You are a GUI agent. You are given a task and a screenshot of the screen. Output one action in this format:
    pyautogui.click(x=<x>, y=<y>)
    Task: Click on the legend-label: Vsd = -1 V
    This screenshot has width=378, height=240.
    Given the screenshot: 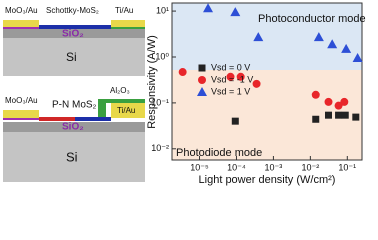 What is the action you would take?
    pyautogui.click(x=232, y=79)
    